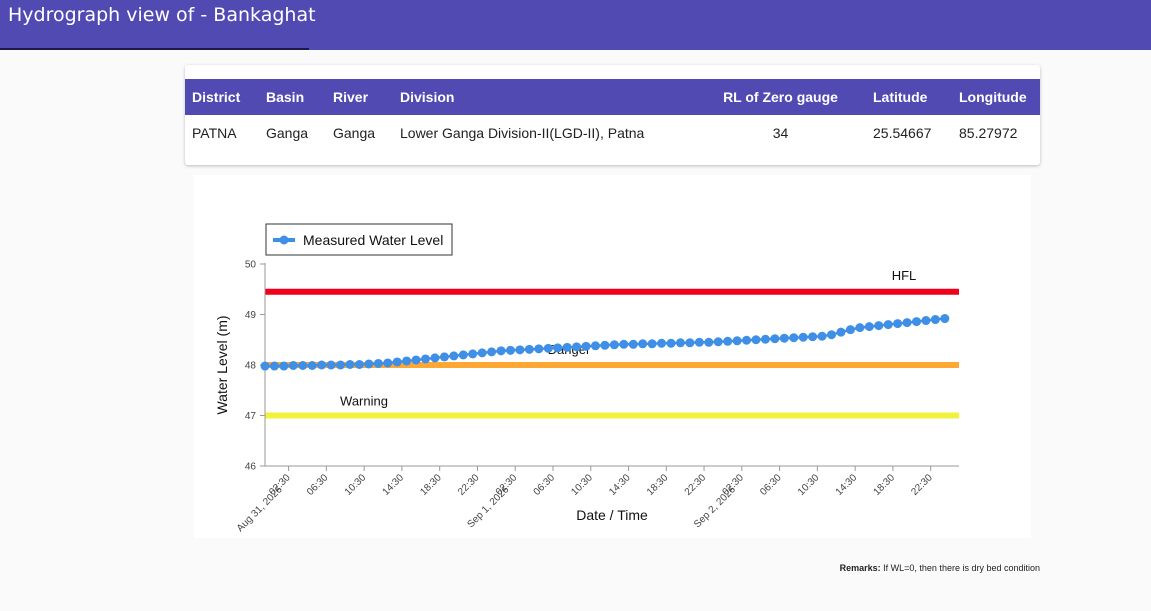 This screenshot has width=1151, height=611. What do you see at coordinates (162, 15) in the screenshot?
I see `page-title: Hydrograph view of - Bankaghat` at bounding box center [162, 15].